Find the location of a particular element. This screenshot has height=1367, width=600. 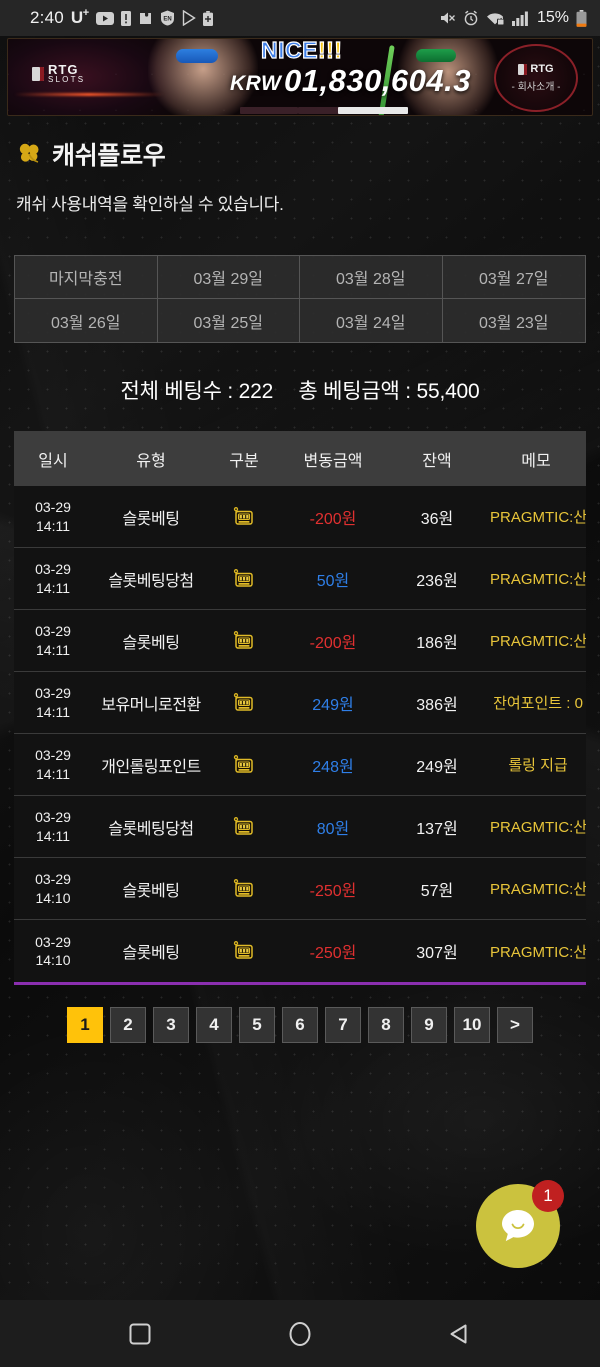

signal-icon is located at coordinates (519, 18).